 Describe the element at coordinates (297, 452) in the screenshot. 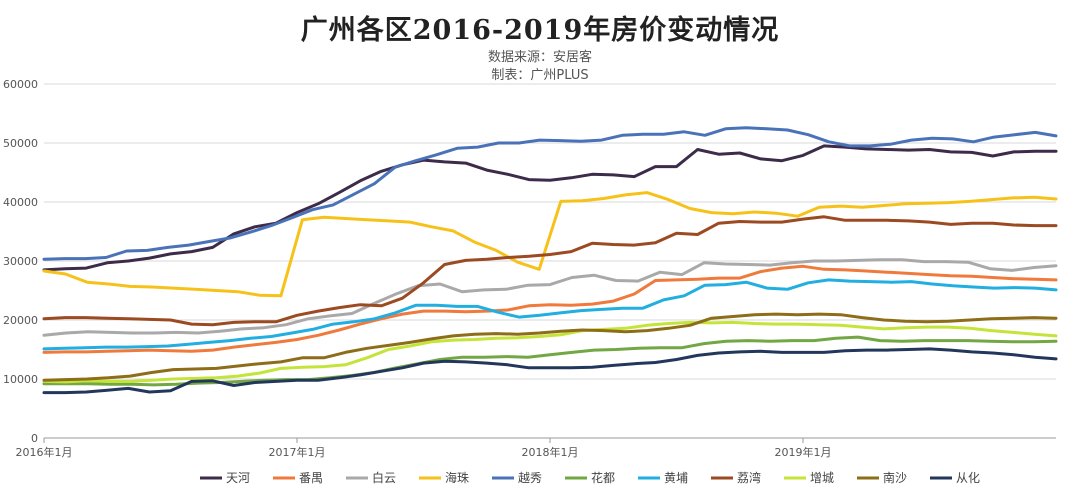

I see `x-tick-label: 2017年1月` at that location.